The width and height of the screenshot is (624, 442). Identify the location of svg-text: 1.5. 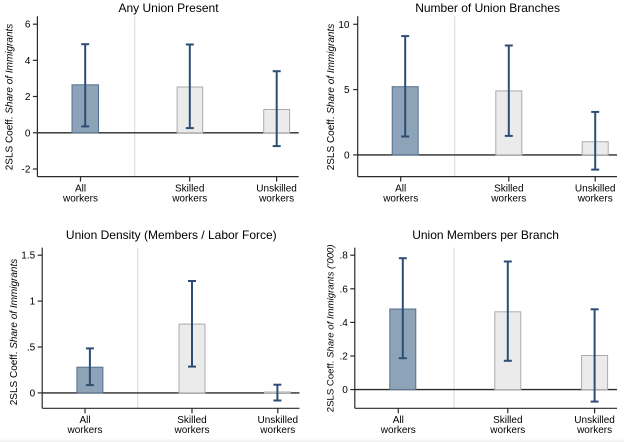
(28, 256).